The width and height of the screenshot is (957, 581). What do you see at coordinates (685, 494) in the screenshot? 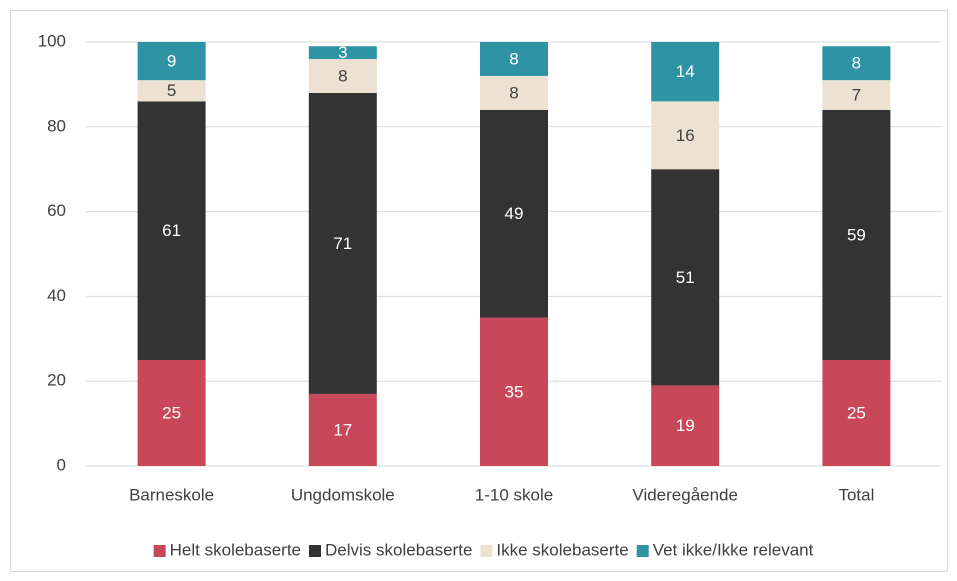
I see `x-tick-label: Videregående` at bounding box center [685, 494].